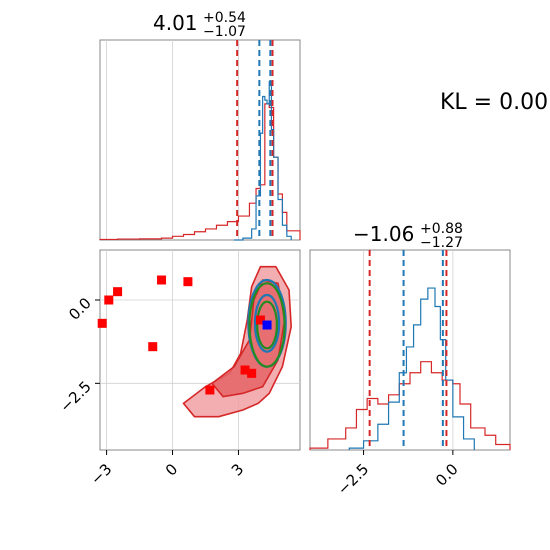 The image size is (550, 550). Describe the element at coordinates (494, 102) in the screenshot. I see `kl-label: KL = 0.00` at that location.